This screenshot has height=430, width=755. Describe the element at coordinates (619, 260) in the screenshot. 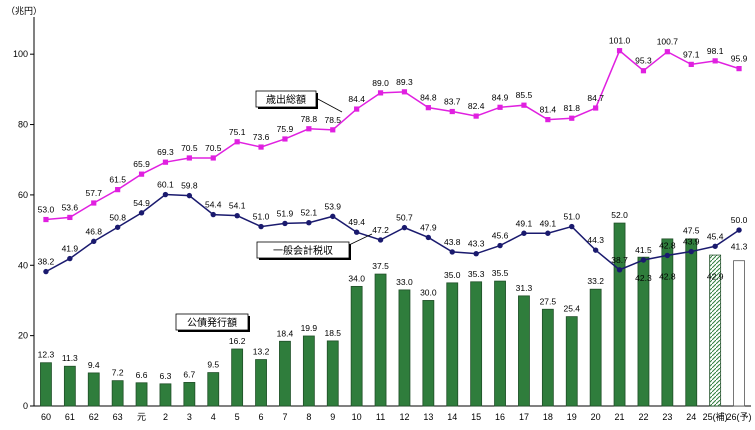

I see `data-label: 38.7` at that location.